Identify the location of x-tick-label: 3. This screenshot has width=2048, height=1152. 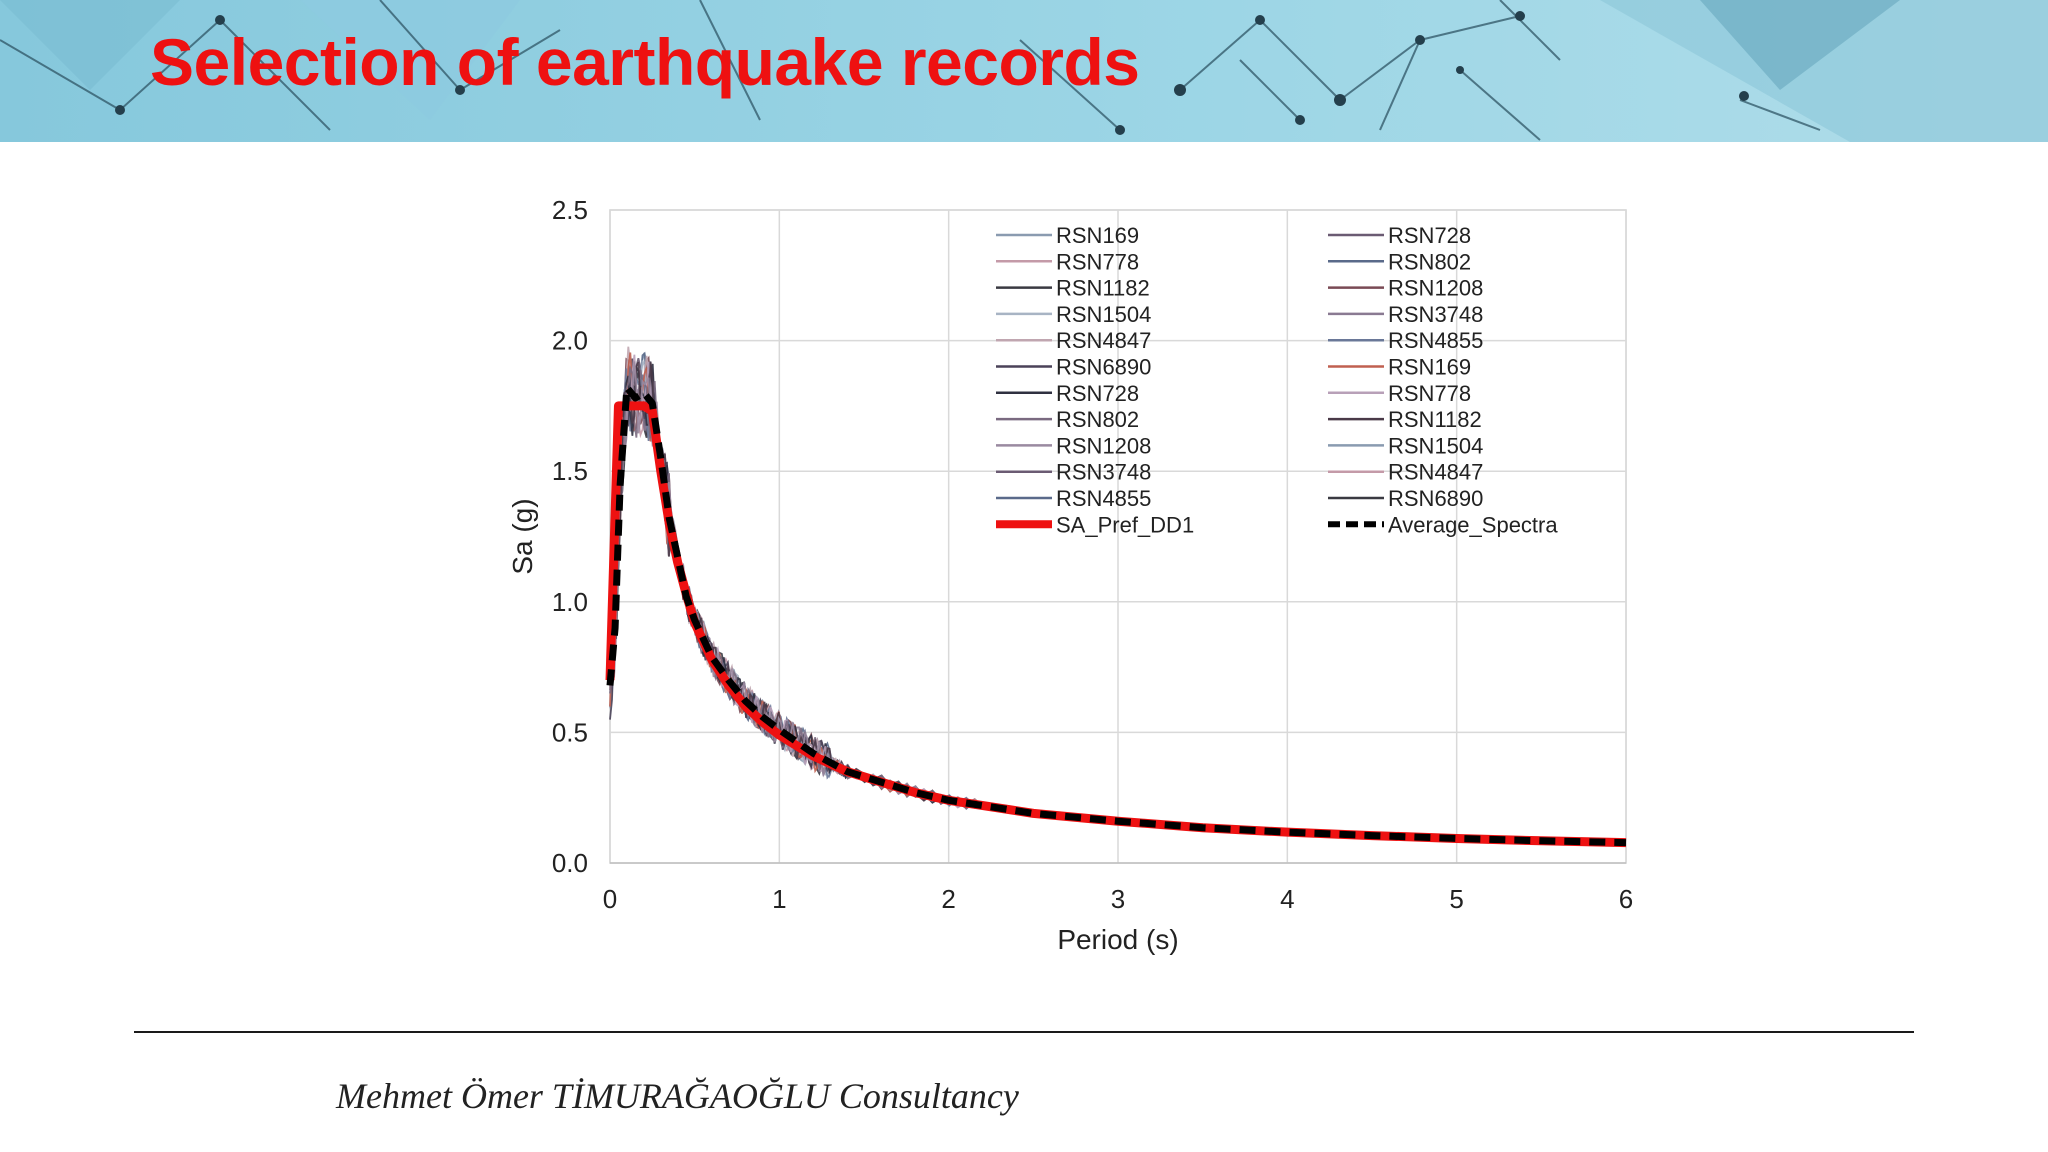
(1118, 899).